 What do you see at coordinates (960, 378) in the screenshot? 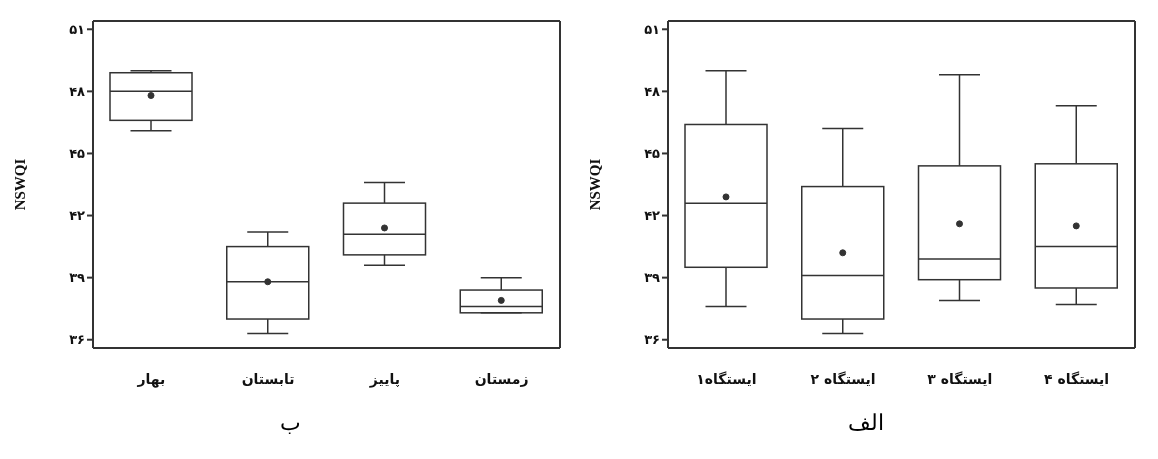
I see `x-tick-label: ایستگاه ۳` at bounding box center [960, 378].